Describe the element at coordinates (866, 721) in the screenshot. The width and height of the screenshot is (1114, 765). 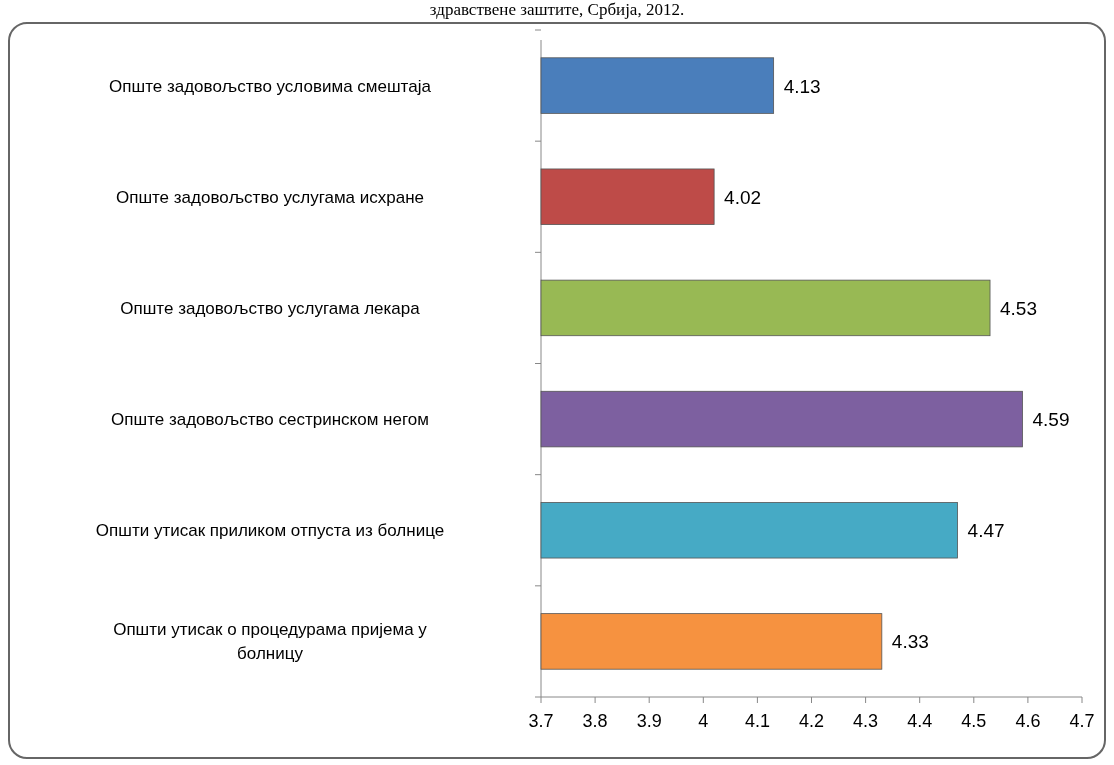
I see `x-tick-label: 4.3` at that location.